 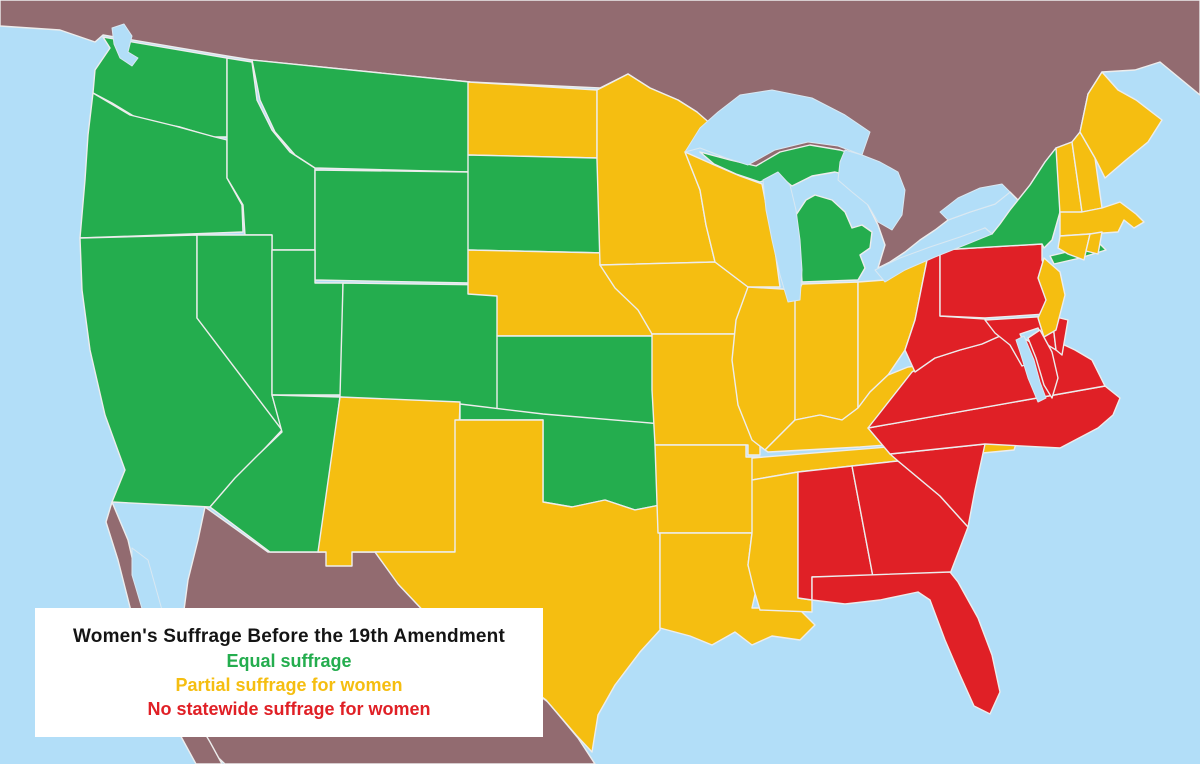 What do you see at coordinates (289, 708) in the screenshot?
I see `legend-item-none: No statewide suffrage for women` at bounding box center [289, 708].